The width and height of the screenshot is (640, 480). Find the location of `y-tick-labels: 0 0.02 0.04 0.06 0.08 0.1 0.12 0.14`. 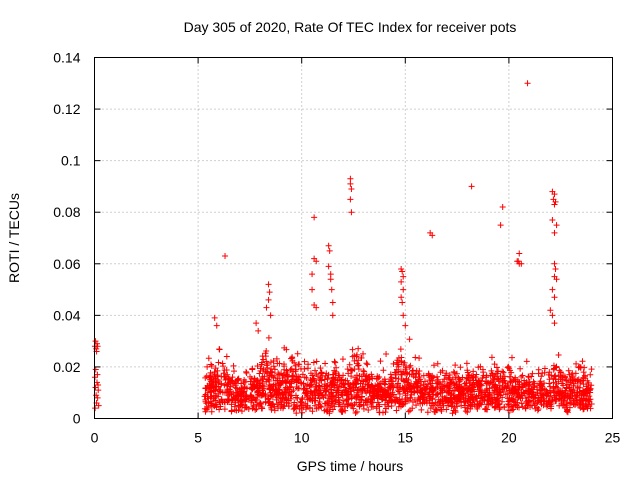

y-tick-labels: 0 0.02 0.04 0.06 0.08 0.1 0.12 0.14 is located at coordinates (66, 238).